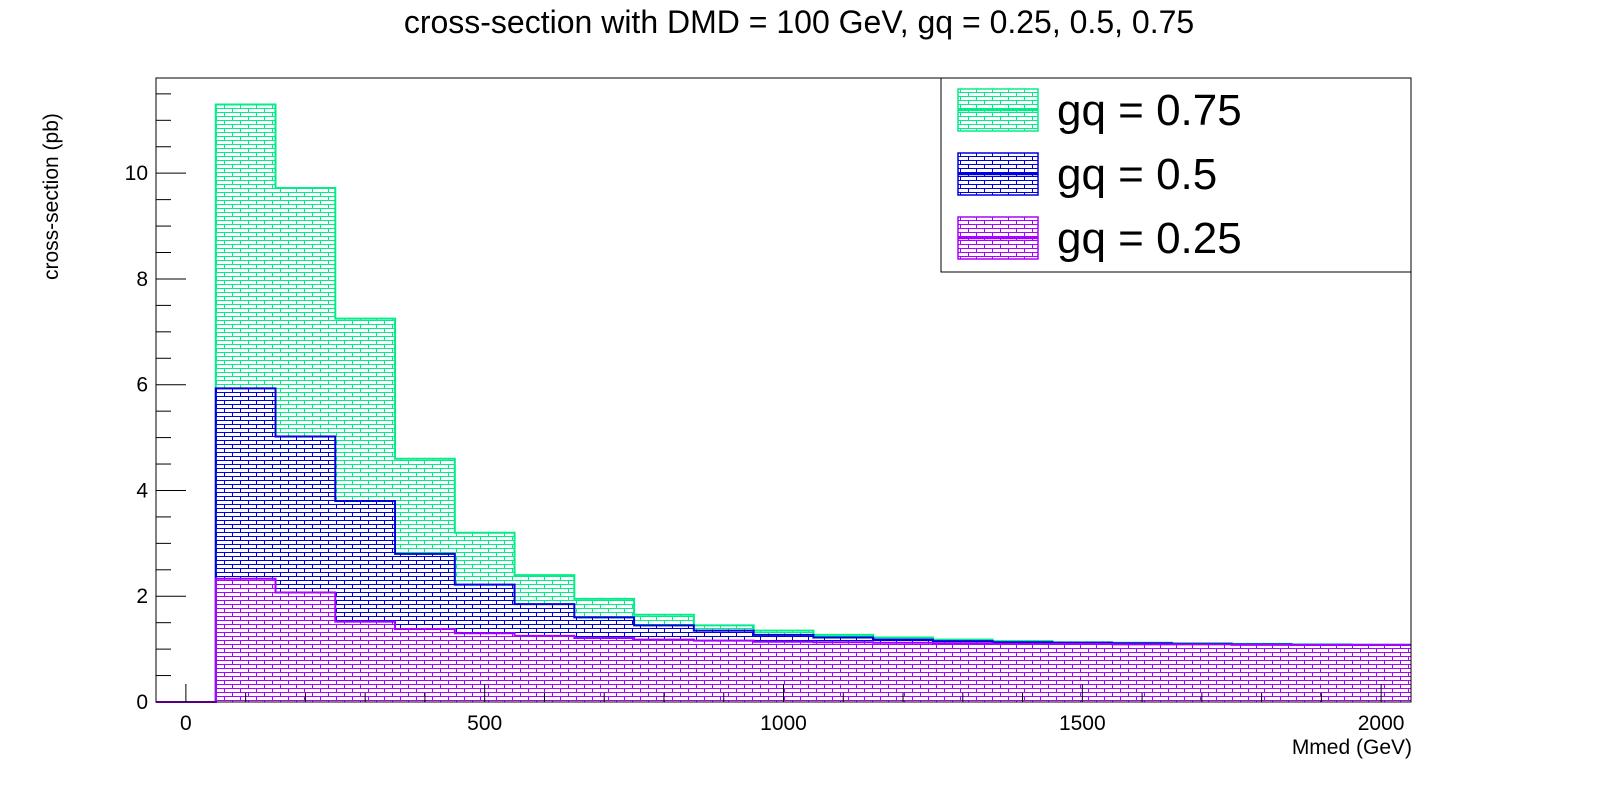  What do you see at coordinates (1381, 723) in the screenshot?
I see `x-tick-label: 2000` at bounding box center [1381, 723].